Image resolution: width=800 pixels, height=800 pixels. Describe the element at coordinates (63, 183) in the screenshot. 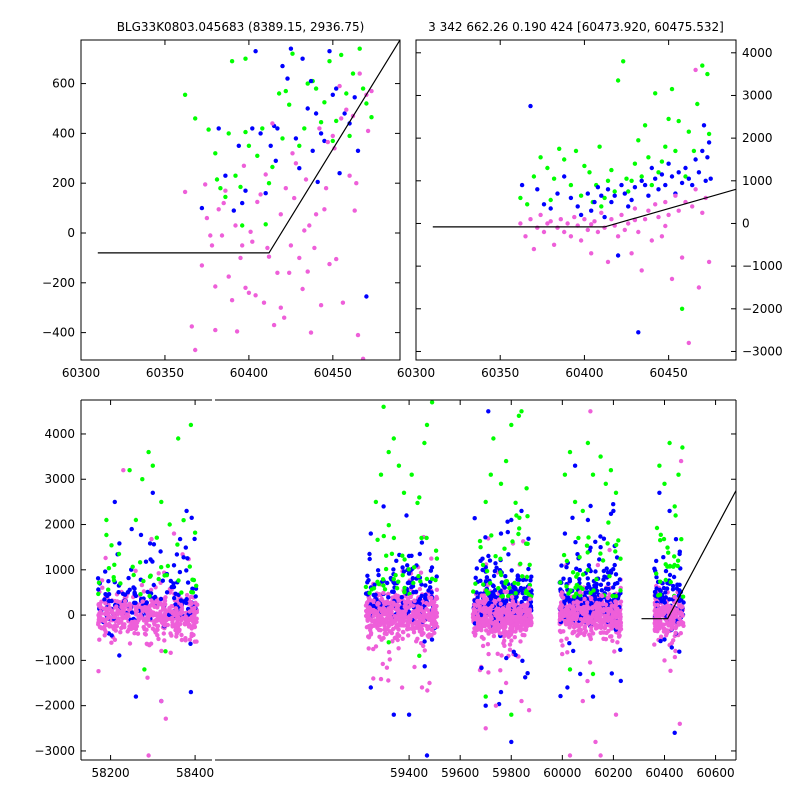

I see `y-tick-label: 200` at that location.